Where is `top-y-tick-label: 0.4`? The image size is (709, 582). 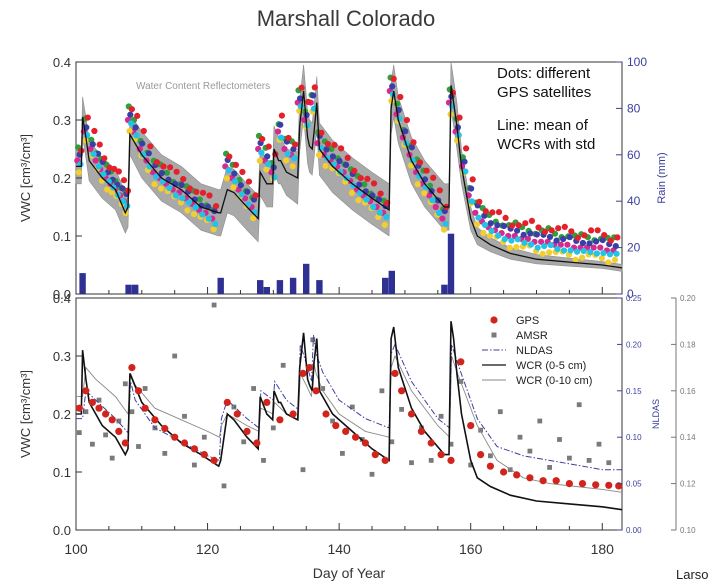 top-y-tick-label: 0.4 is located at coordinates (62, 62).